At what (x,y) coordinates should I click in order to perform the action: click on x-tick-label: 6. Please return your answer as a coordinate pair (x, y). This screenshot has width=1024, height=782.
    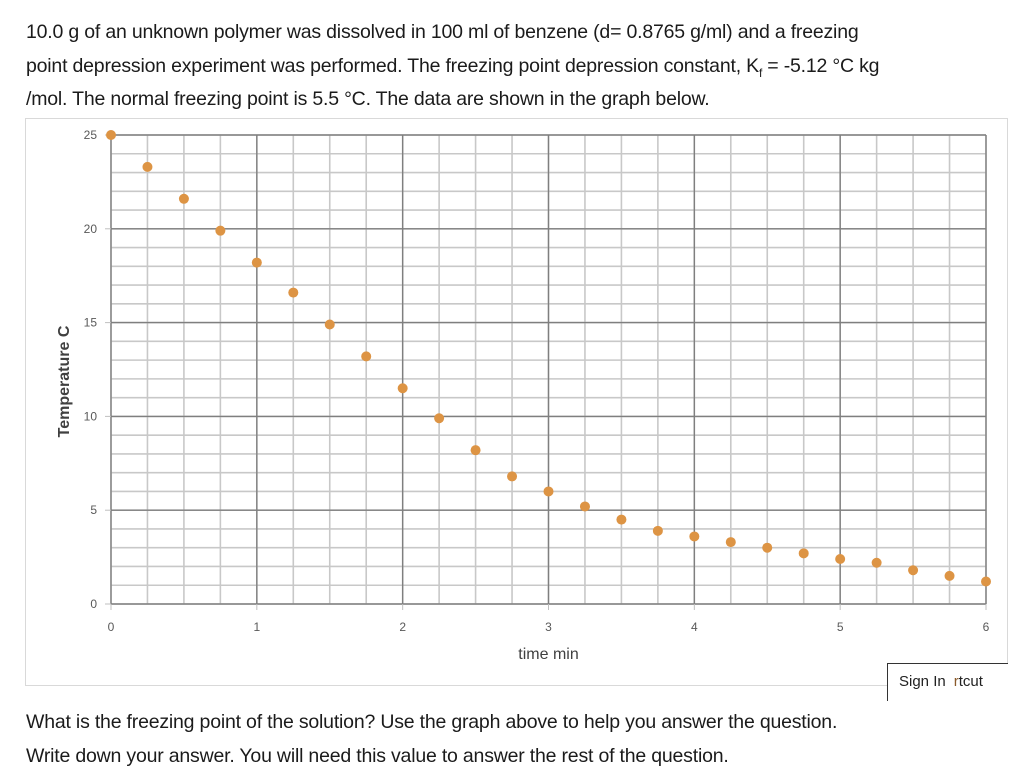
    Looking at the image, I should click on (986, 627).